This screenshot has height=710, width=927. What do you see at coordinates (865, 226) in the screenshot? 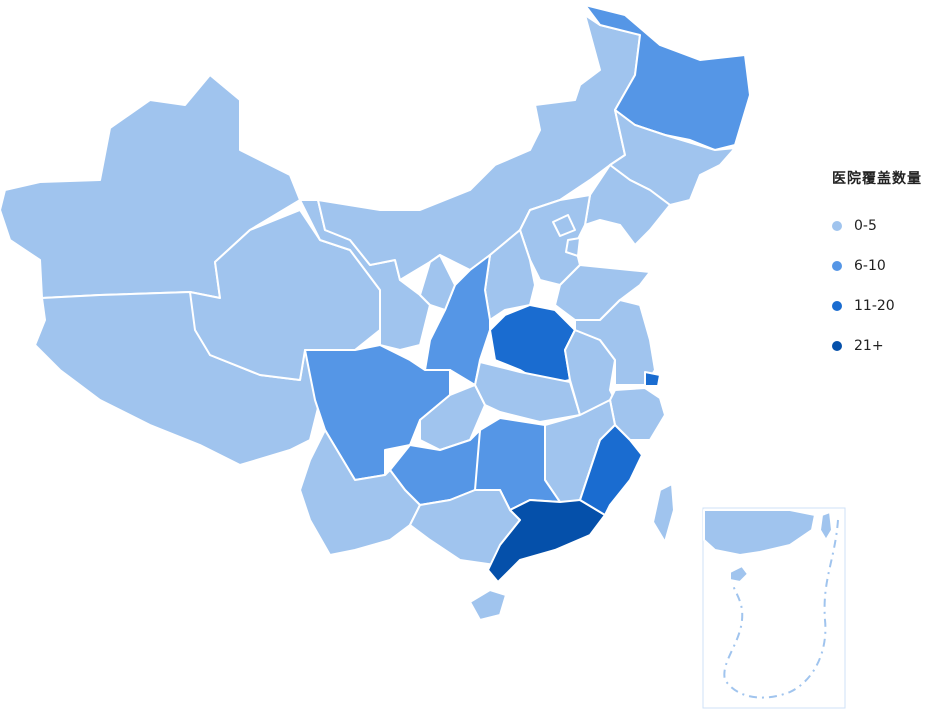
I see `legend-label: 0-5` at bounding box center [865, 226].